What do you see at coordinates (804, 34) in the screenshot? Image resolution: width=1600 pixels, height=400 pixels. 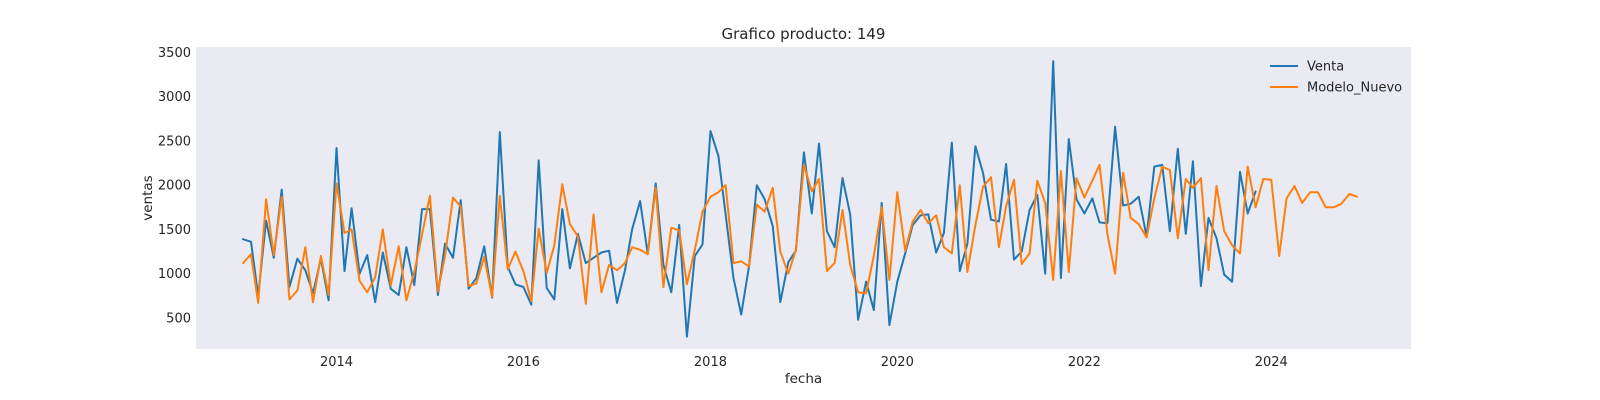 I see `chart-title: Grafico producto: 149` at bounding box center [804, 34].